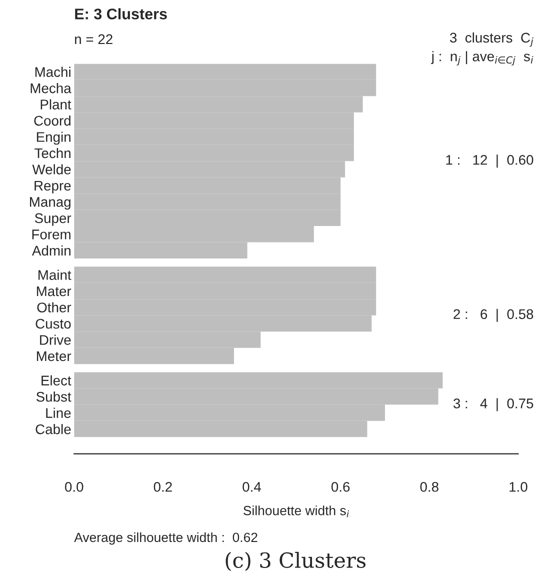 The image size is (537, 579). I want to click on y-tick-label: Subst, so click(54, 397).